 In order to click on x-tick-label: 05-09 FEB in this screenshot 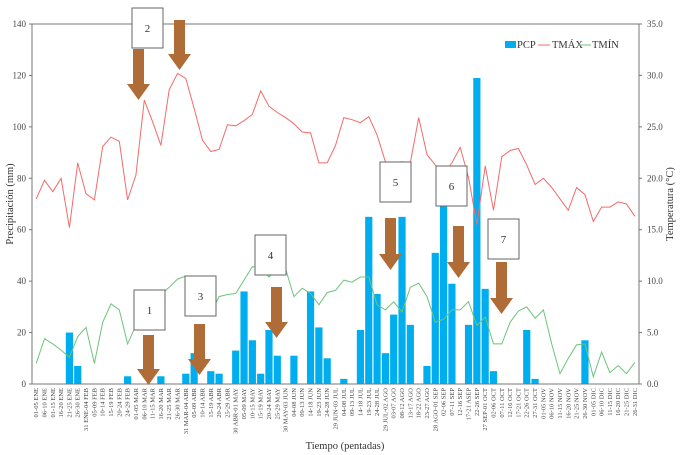, I will do `click(94, 401)`.